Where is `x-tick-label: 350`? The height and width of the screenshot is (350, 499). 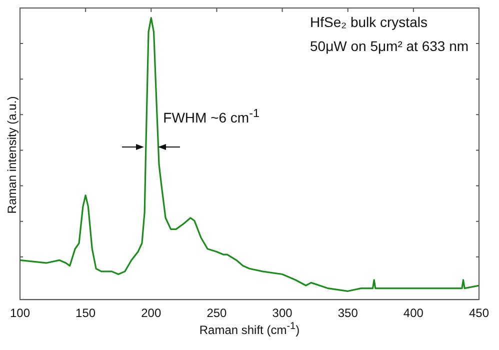 x-tick-label: 350 is located at coordinates (348, 313).